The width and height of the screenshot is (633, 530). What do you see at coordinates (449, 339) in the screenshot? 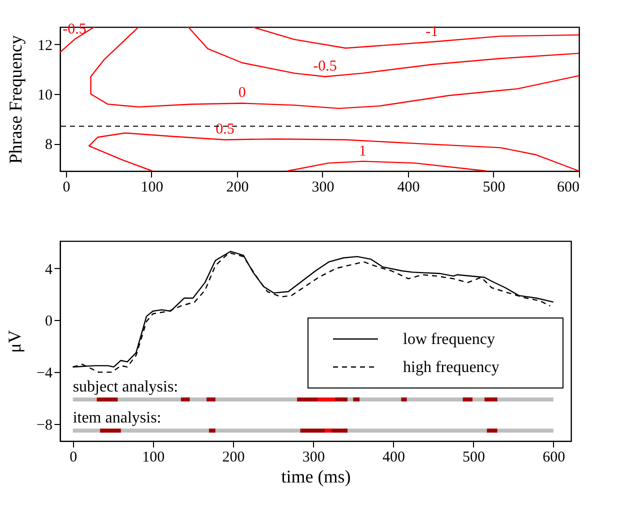
I see `legend-label: low frequency` at bounding box center [449, 339].